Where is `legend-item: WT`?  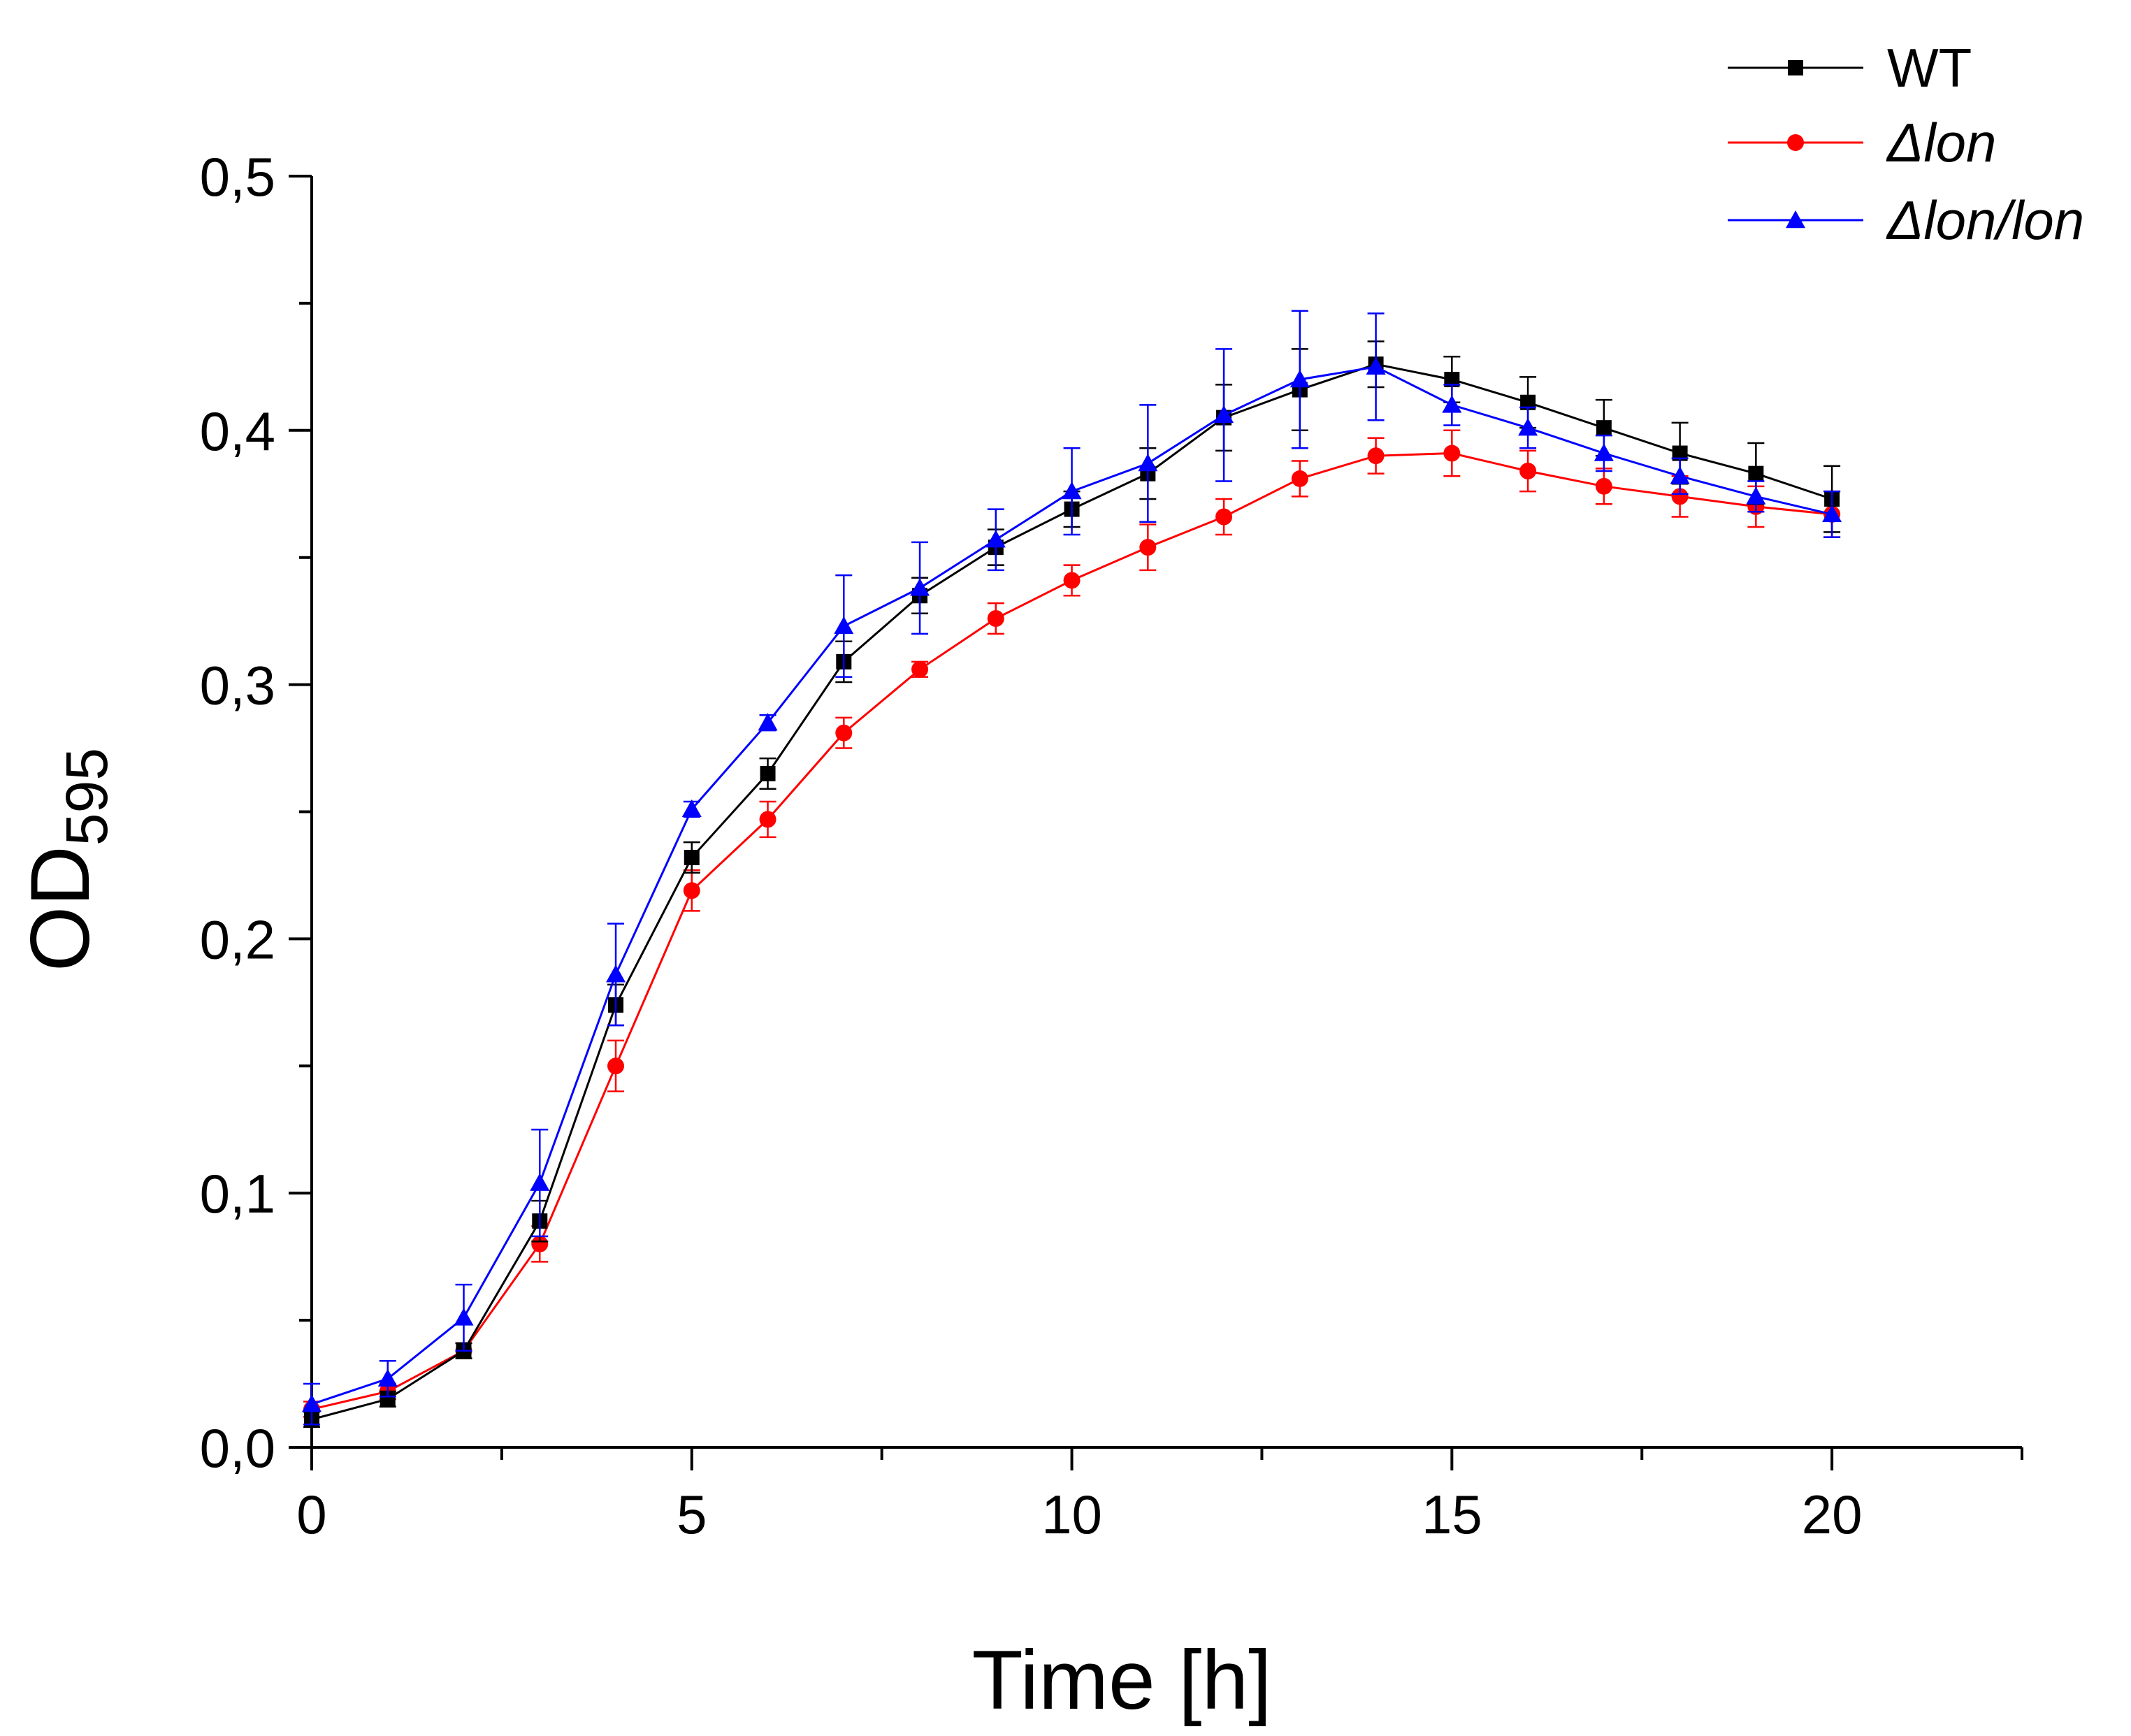 legend-item: WT is located at coordinates (1850, 68).